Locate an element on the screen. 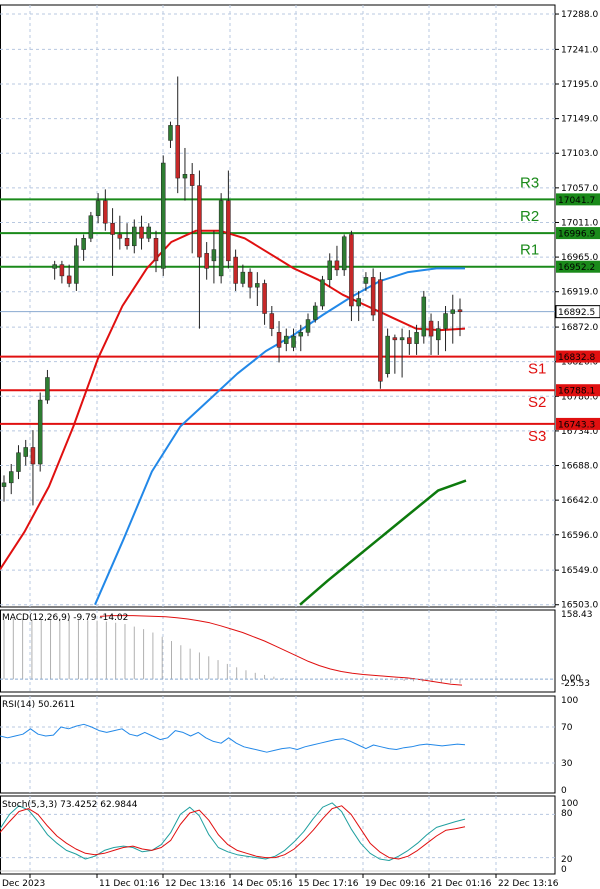  level-price-tag-text: 16743.3 is located at coordinates (576, 425).